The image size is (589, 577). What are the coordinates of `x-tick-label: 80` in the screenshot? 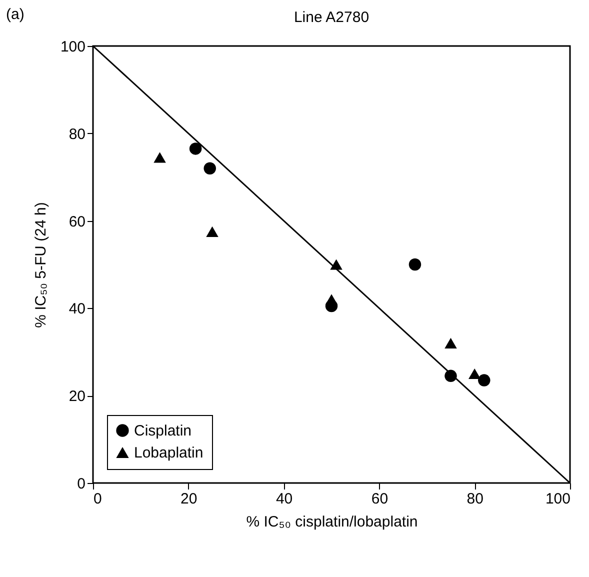 It's located at (475, 499).